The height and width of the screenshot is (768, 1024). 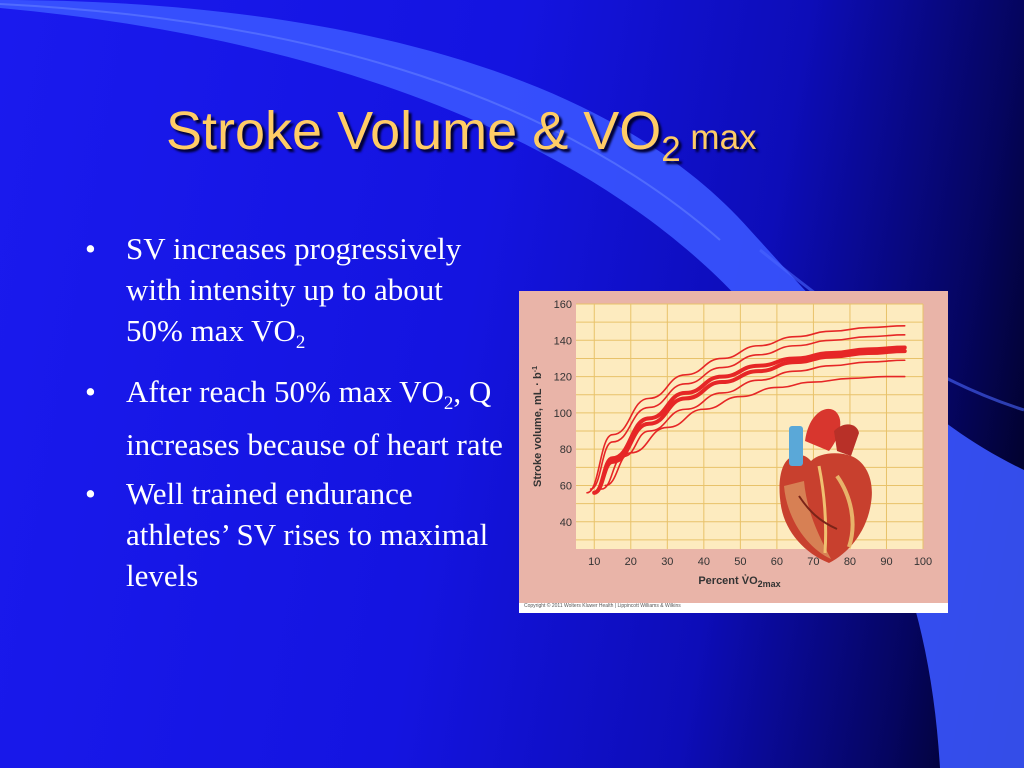 I want to click on x-axis-label: Percent V̇O2max, so click(x=739, y=581).